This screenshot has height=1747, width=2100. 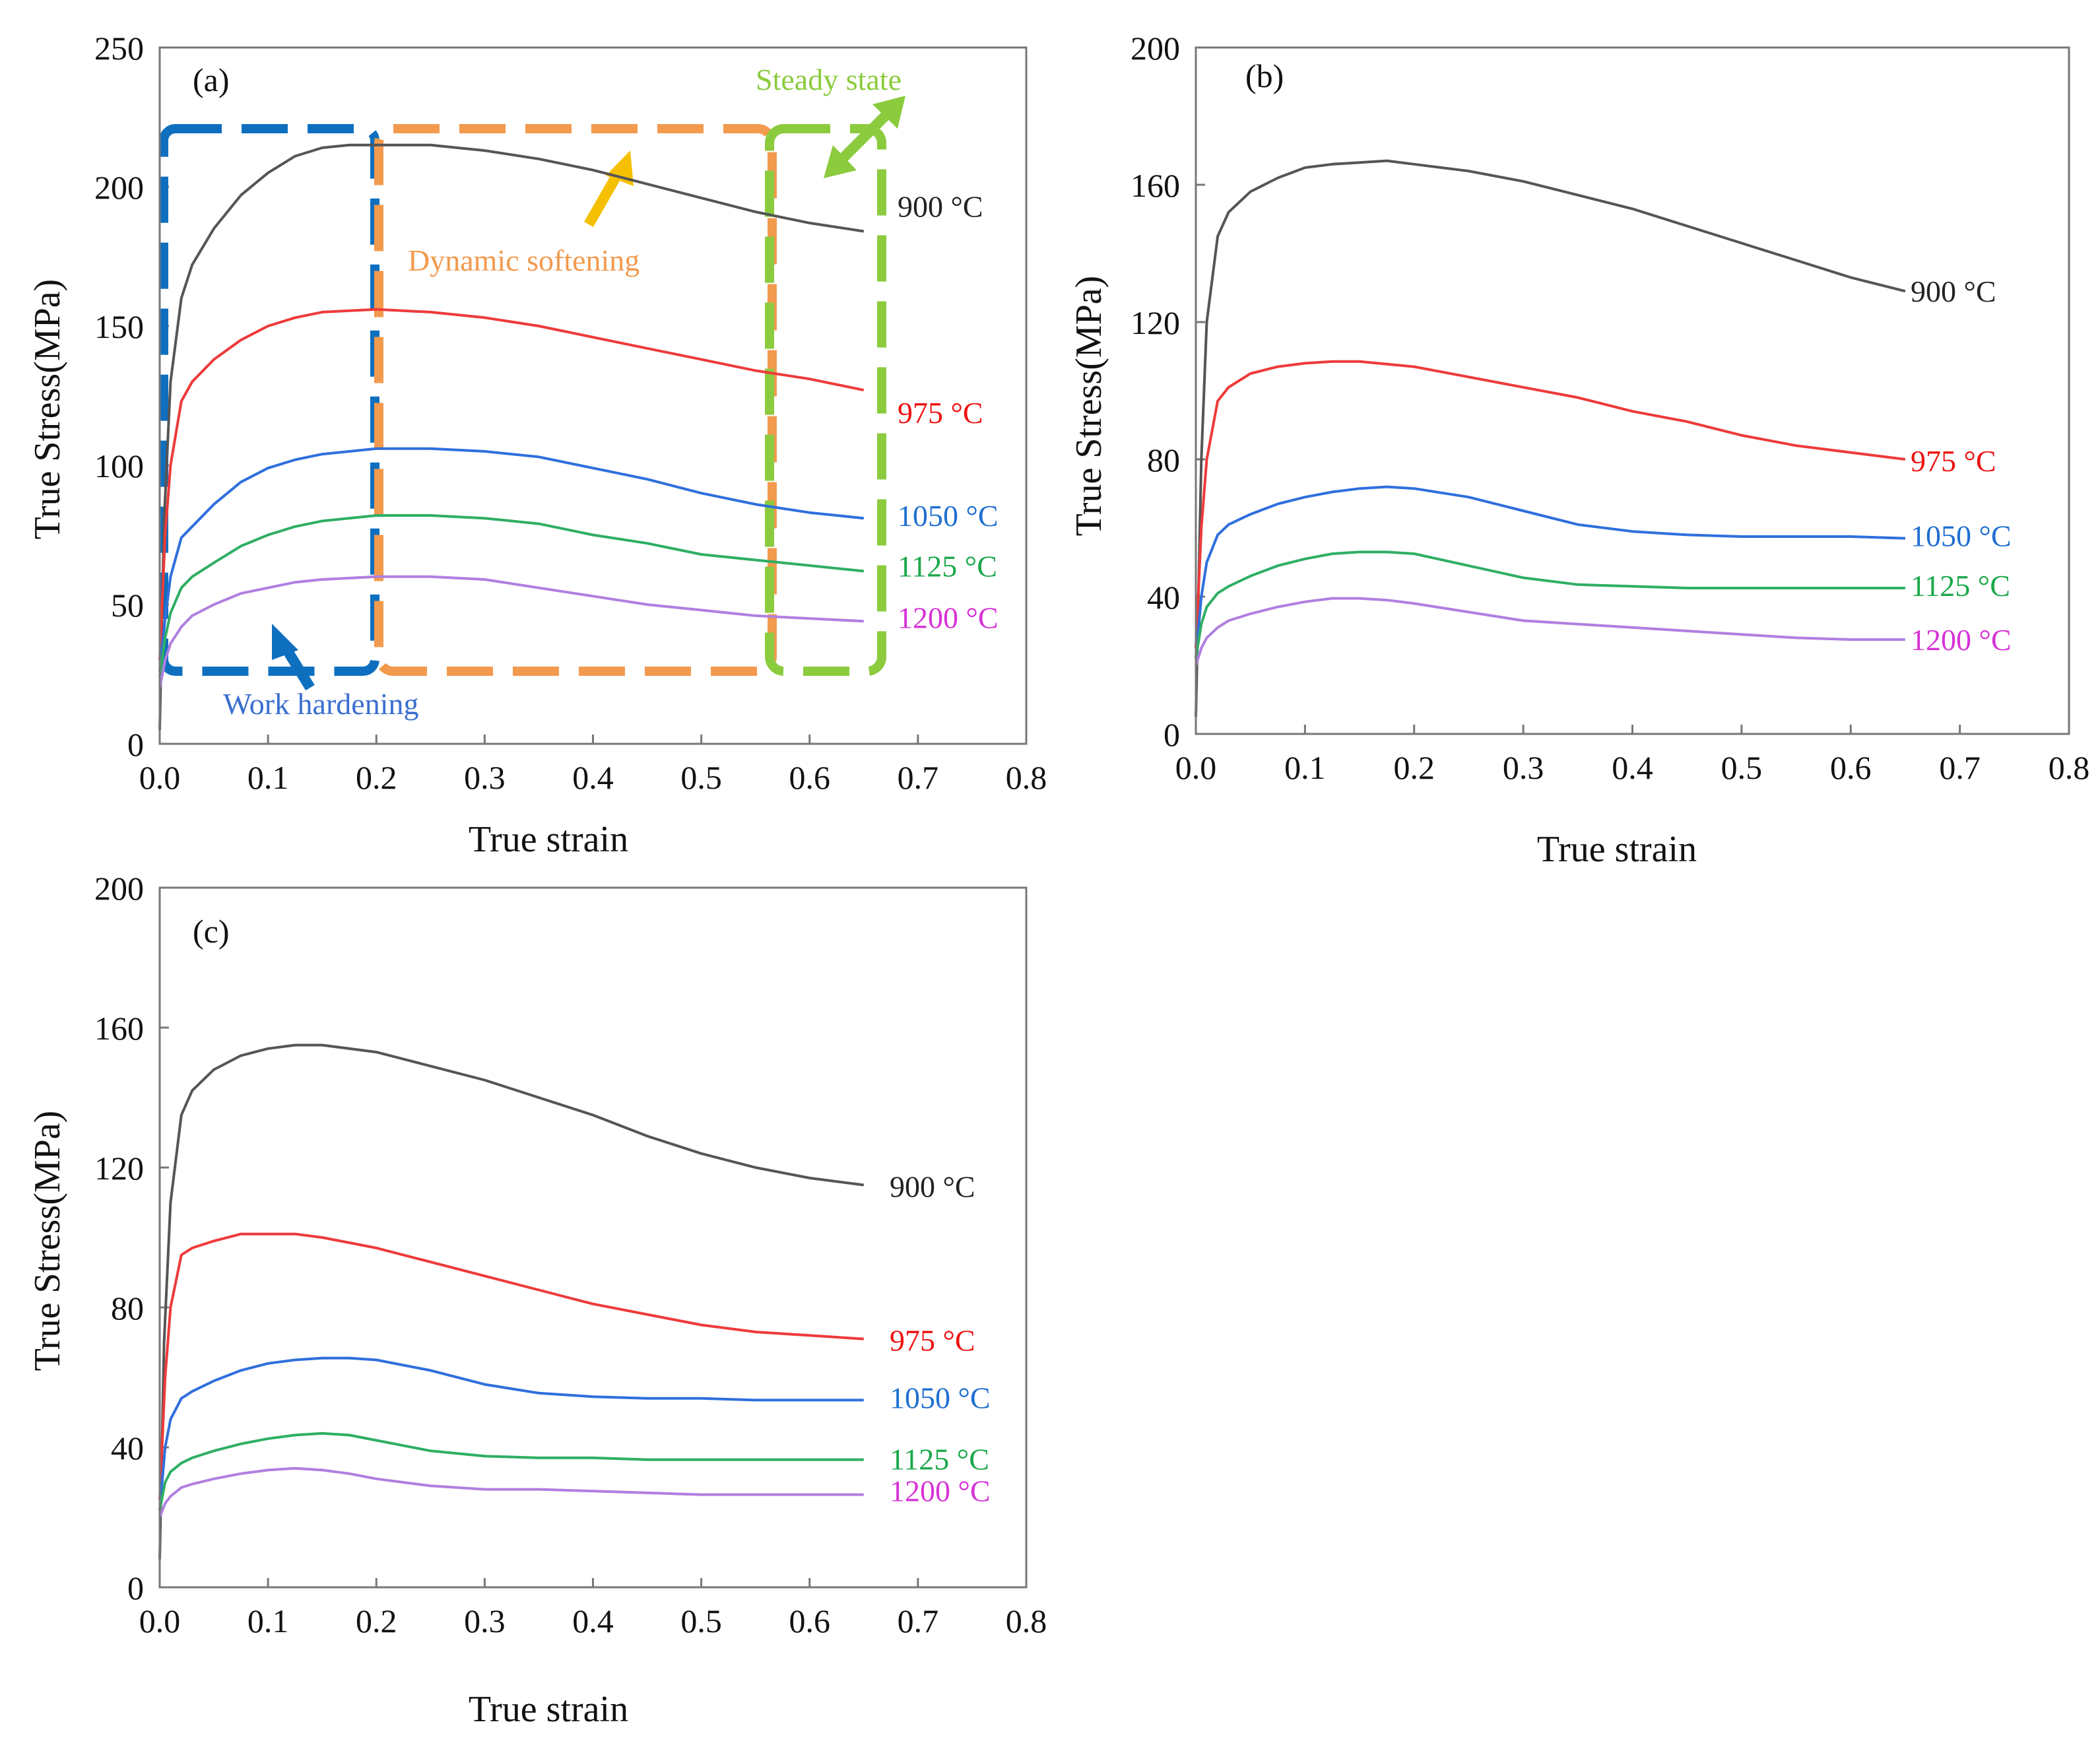 I want to click on panel-a-series-label-4: 1125 °C, so click(x=947, y=566).